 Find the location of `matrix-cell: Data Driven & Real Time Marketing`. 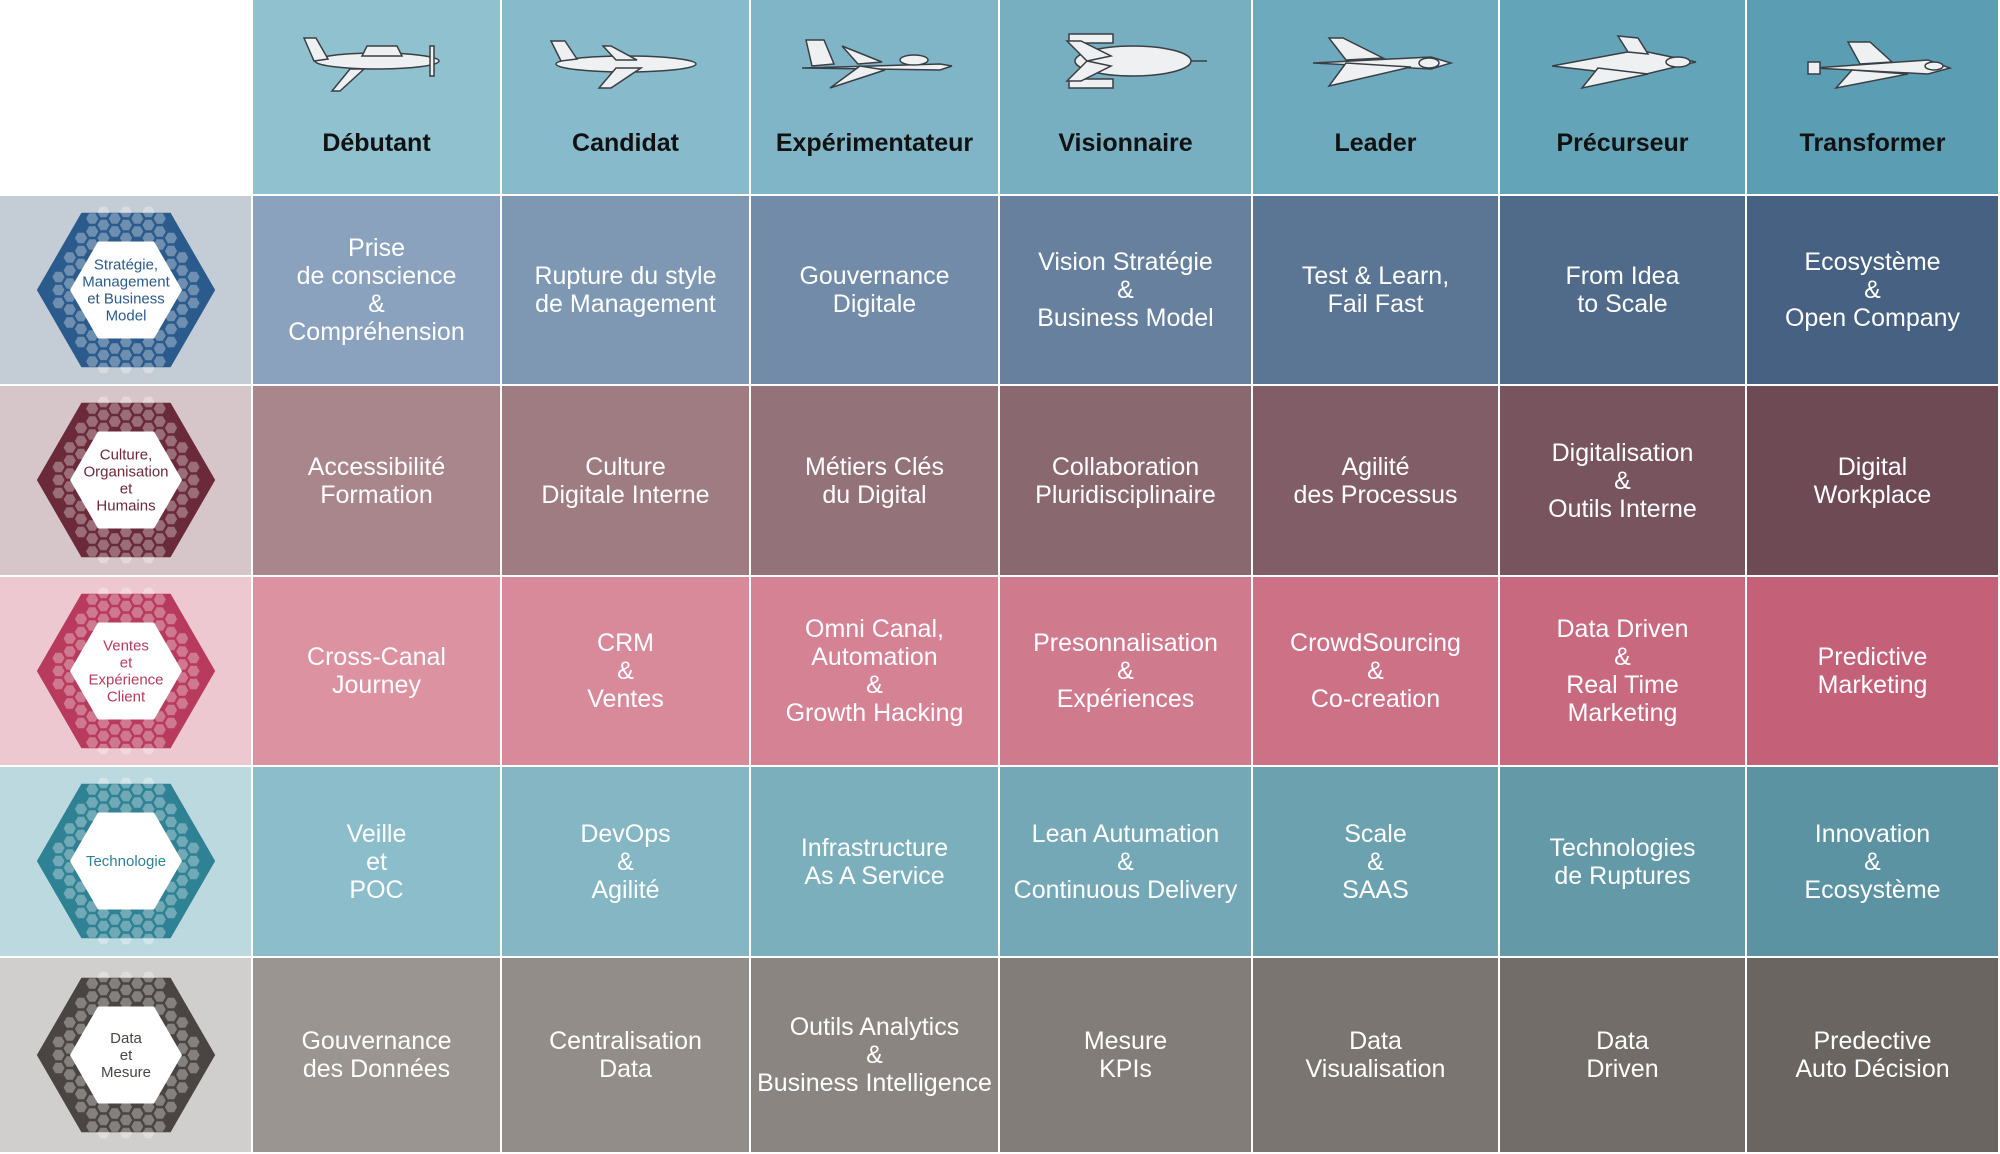

matrix-cell: Data Driven & Real Time Marketing is located at coordinates (1622, 671).